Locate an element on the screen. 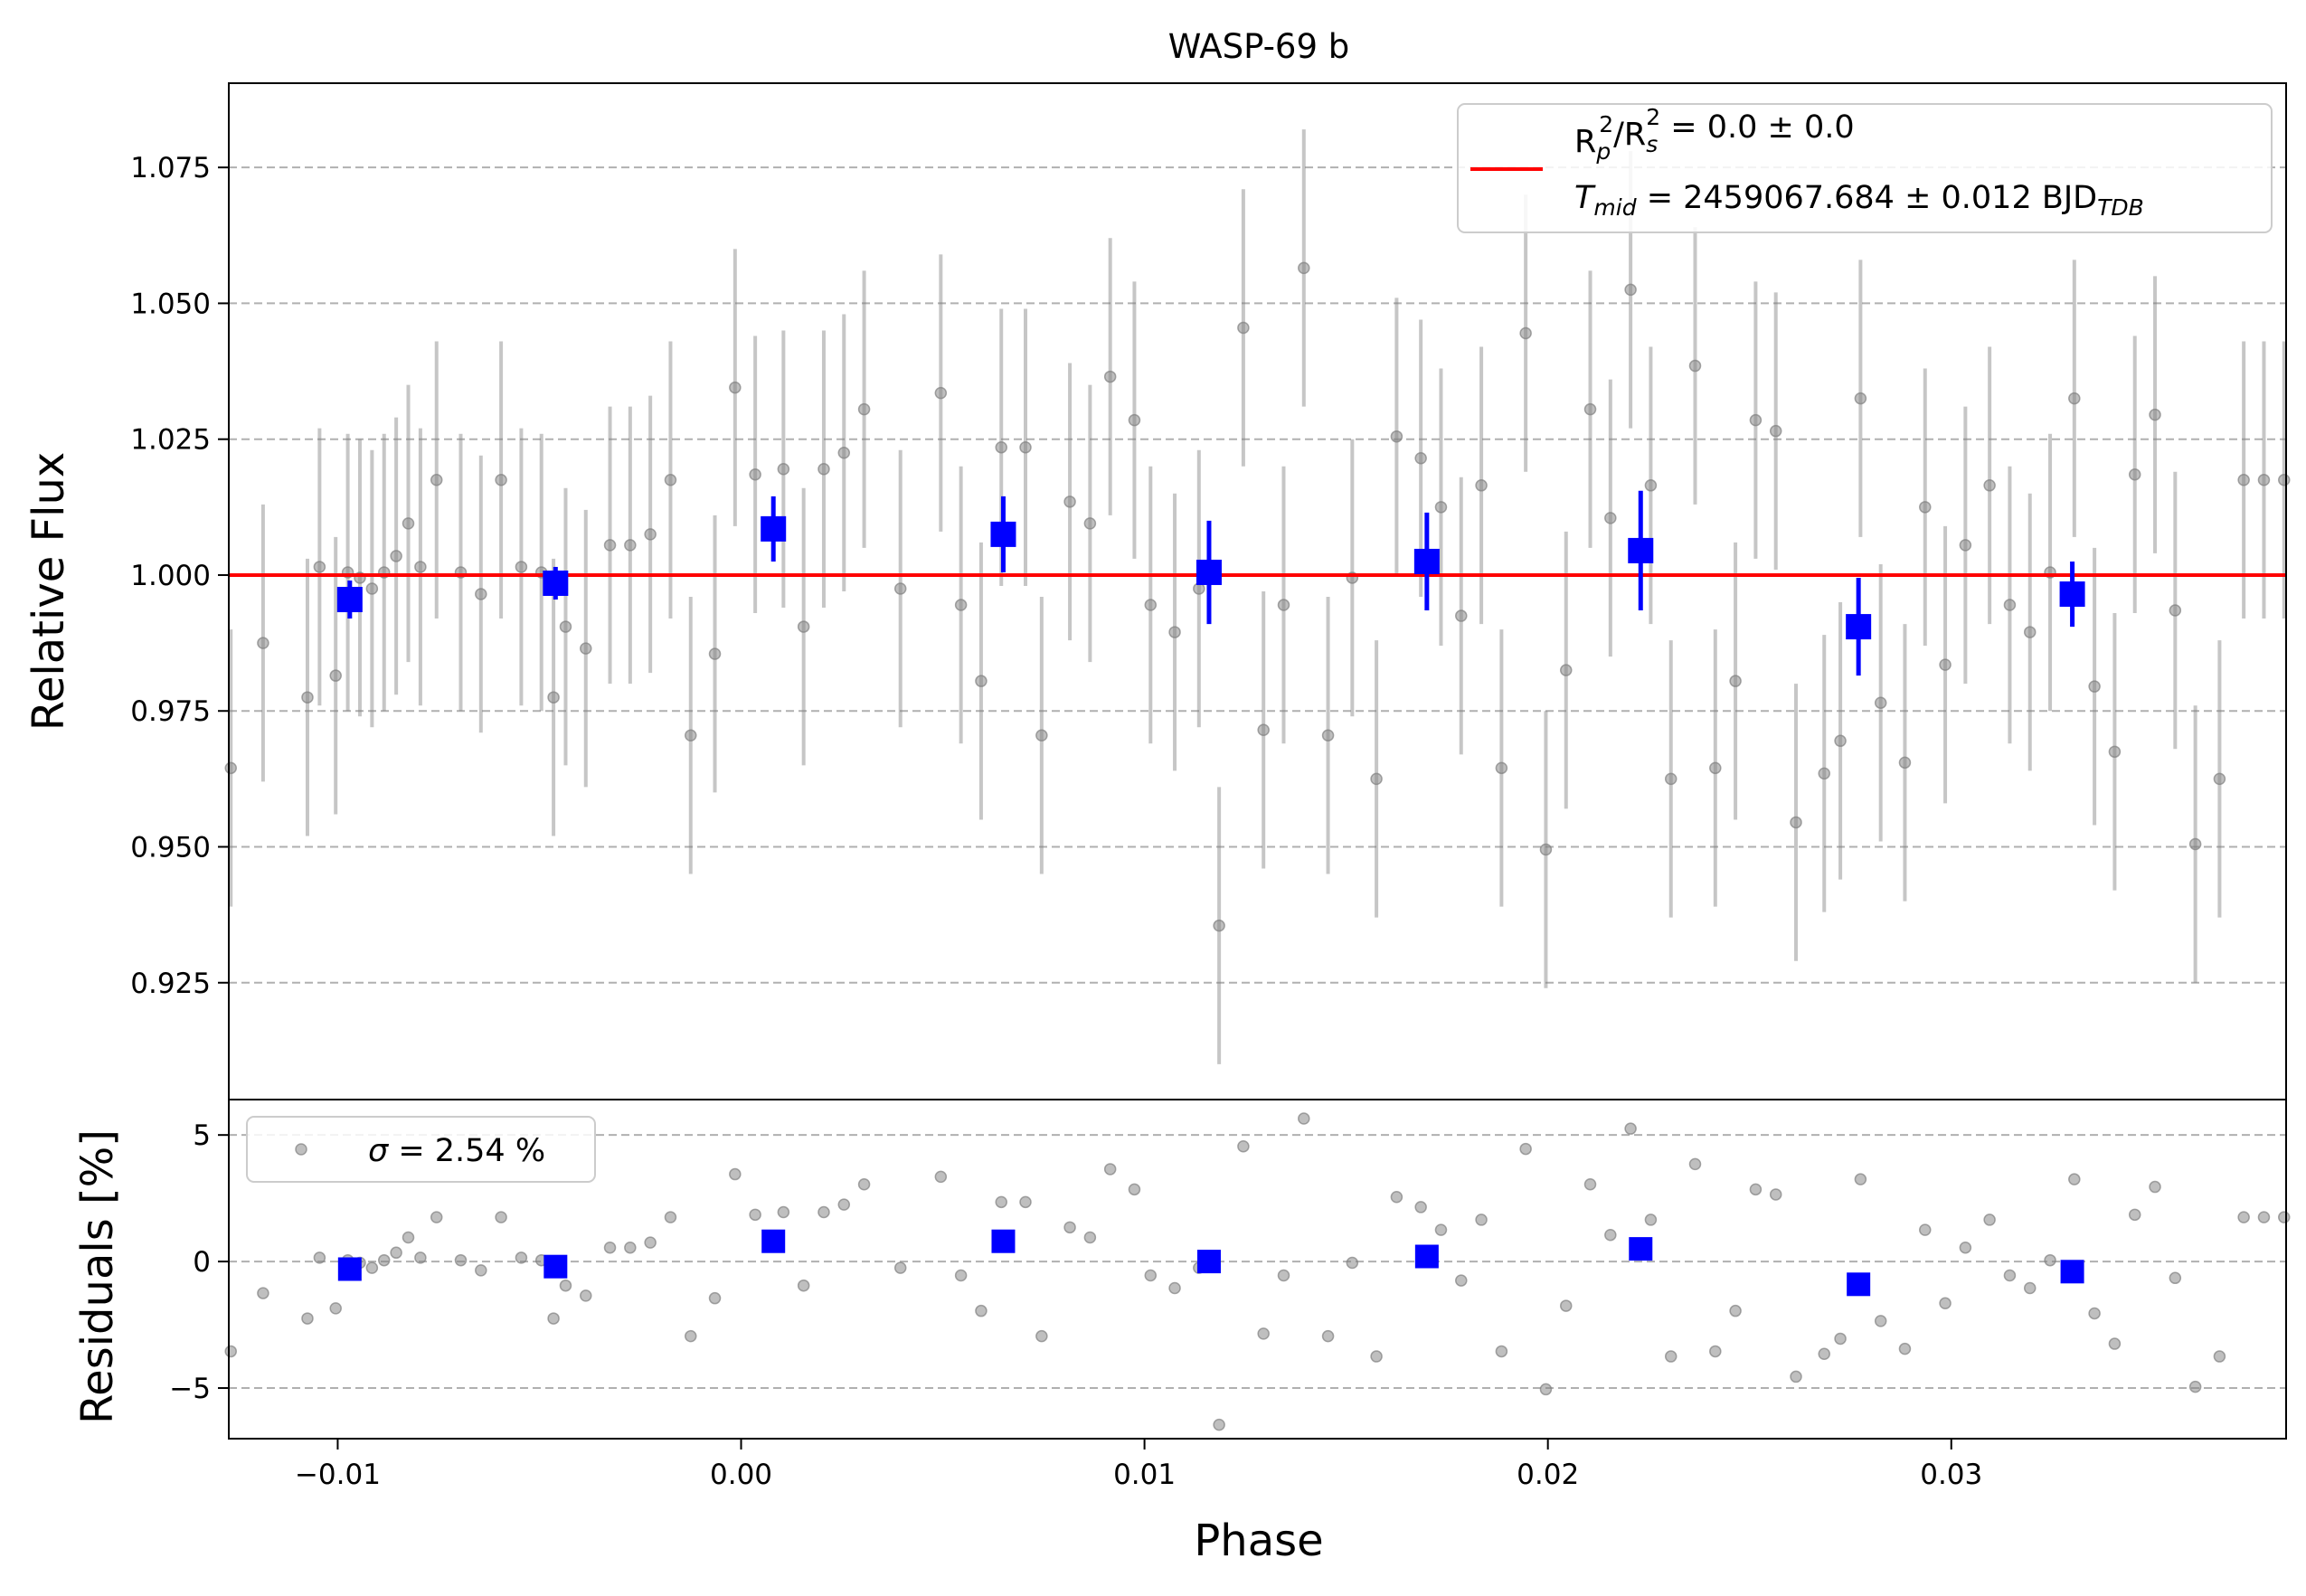  x-tick-label: 0.02 is located at coordinates (1548, 1475).